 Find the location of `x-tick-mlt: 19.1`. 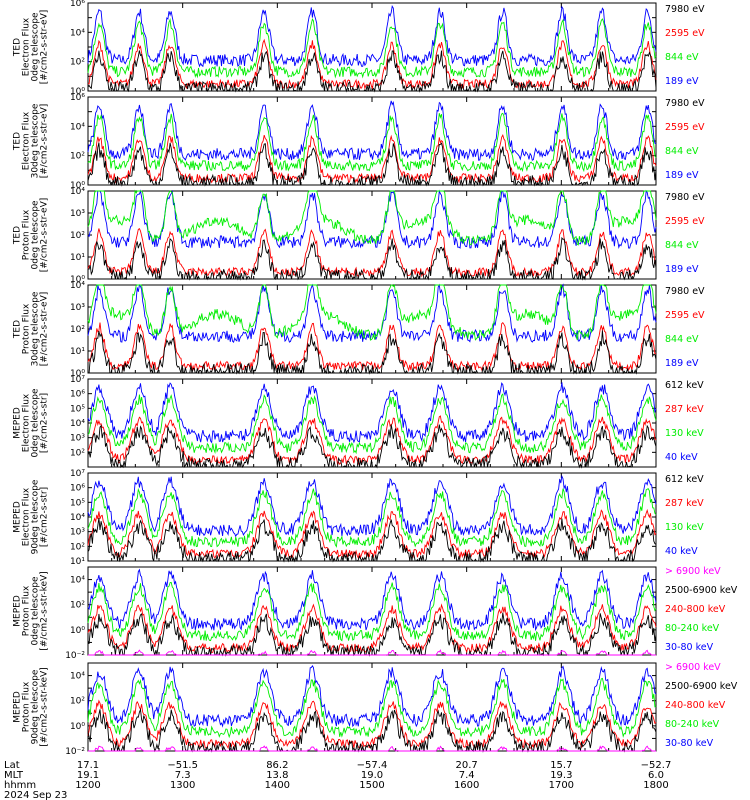

x-tick-mlt: 19.1 is located at coordinates (88, 775).